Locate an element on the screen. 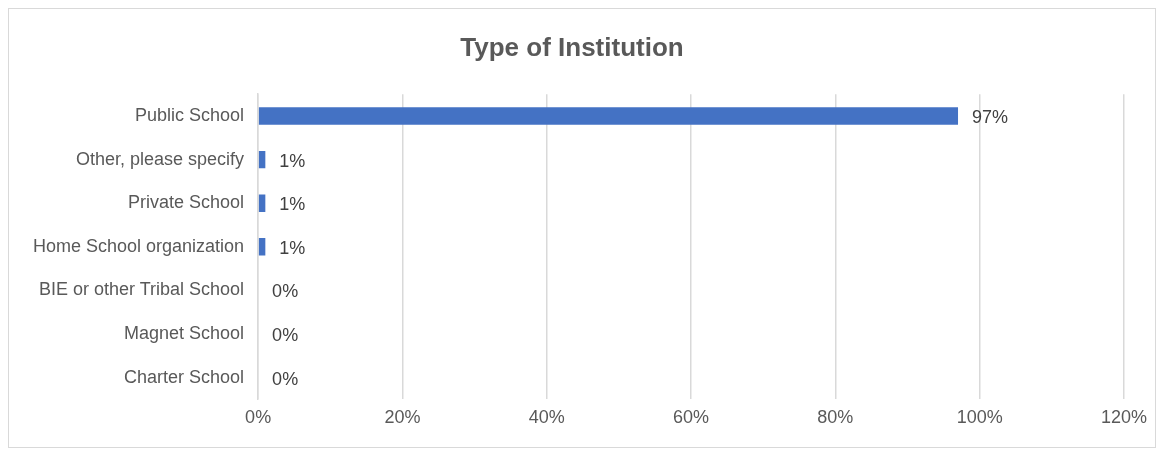 The image size is (1164, 456). data-label: 97% is located at coordinates (990, 116).